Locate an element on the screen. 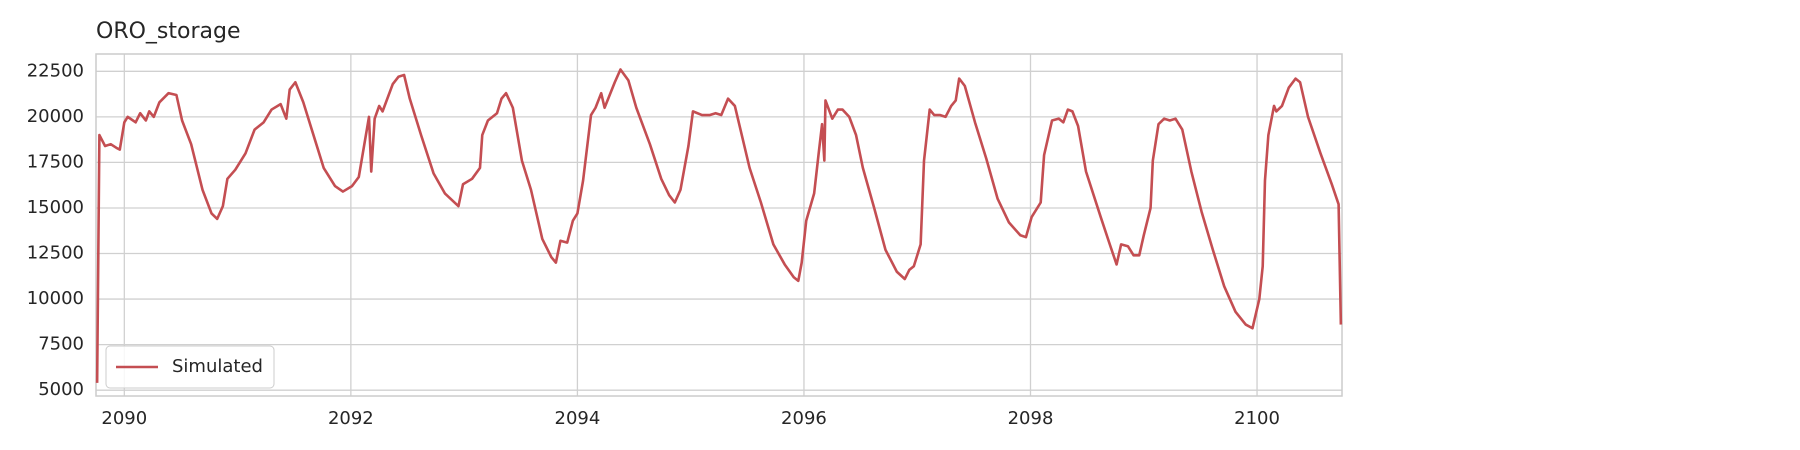 This screenshot has height=450, width=1800. chart-title: ORO_storage is located at coordinates (168, 31).